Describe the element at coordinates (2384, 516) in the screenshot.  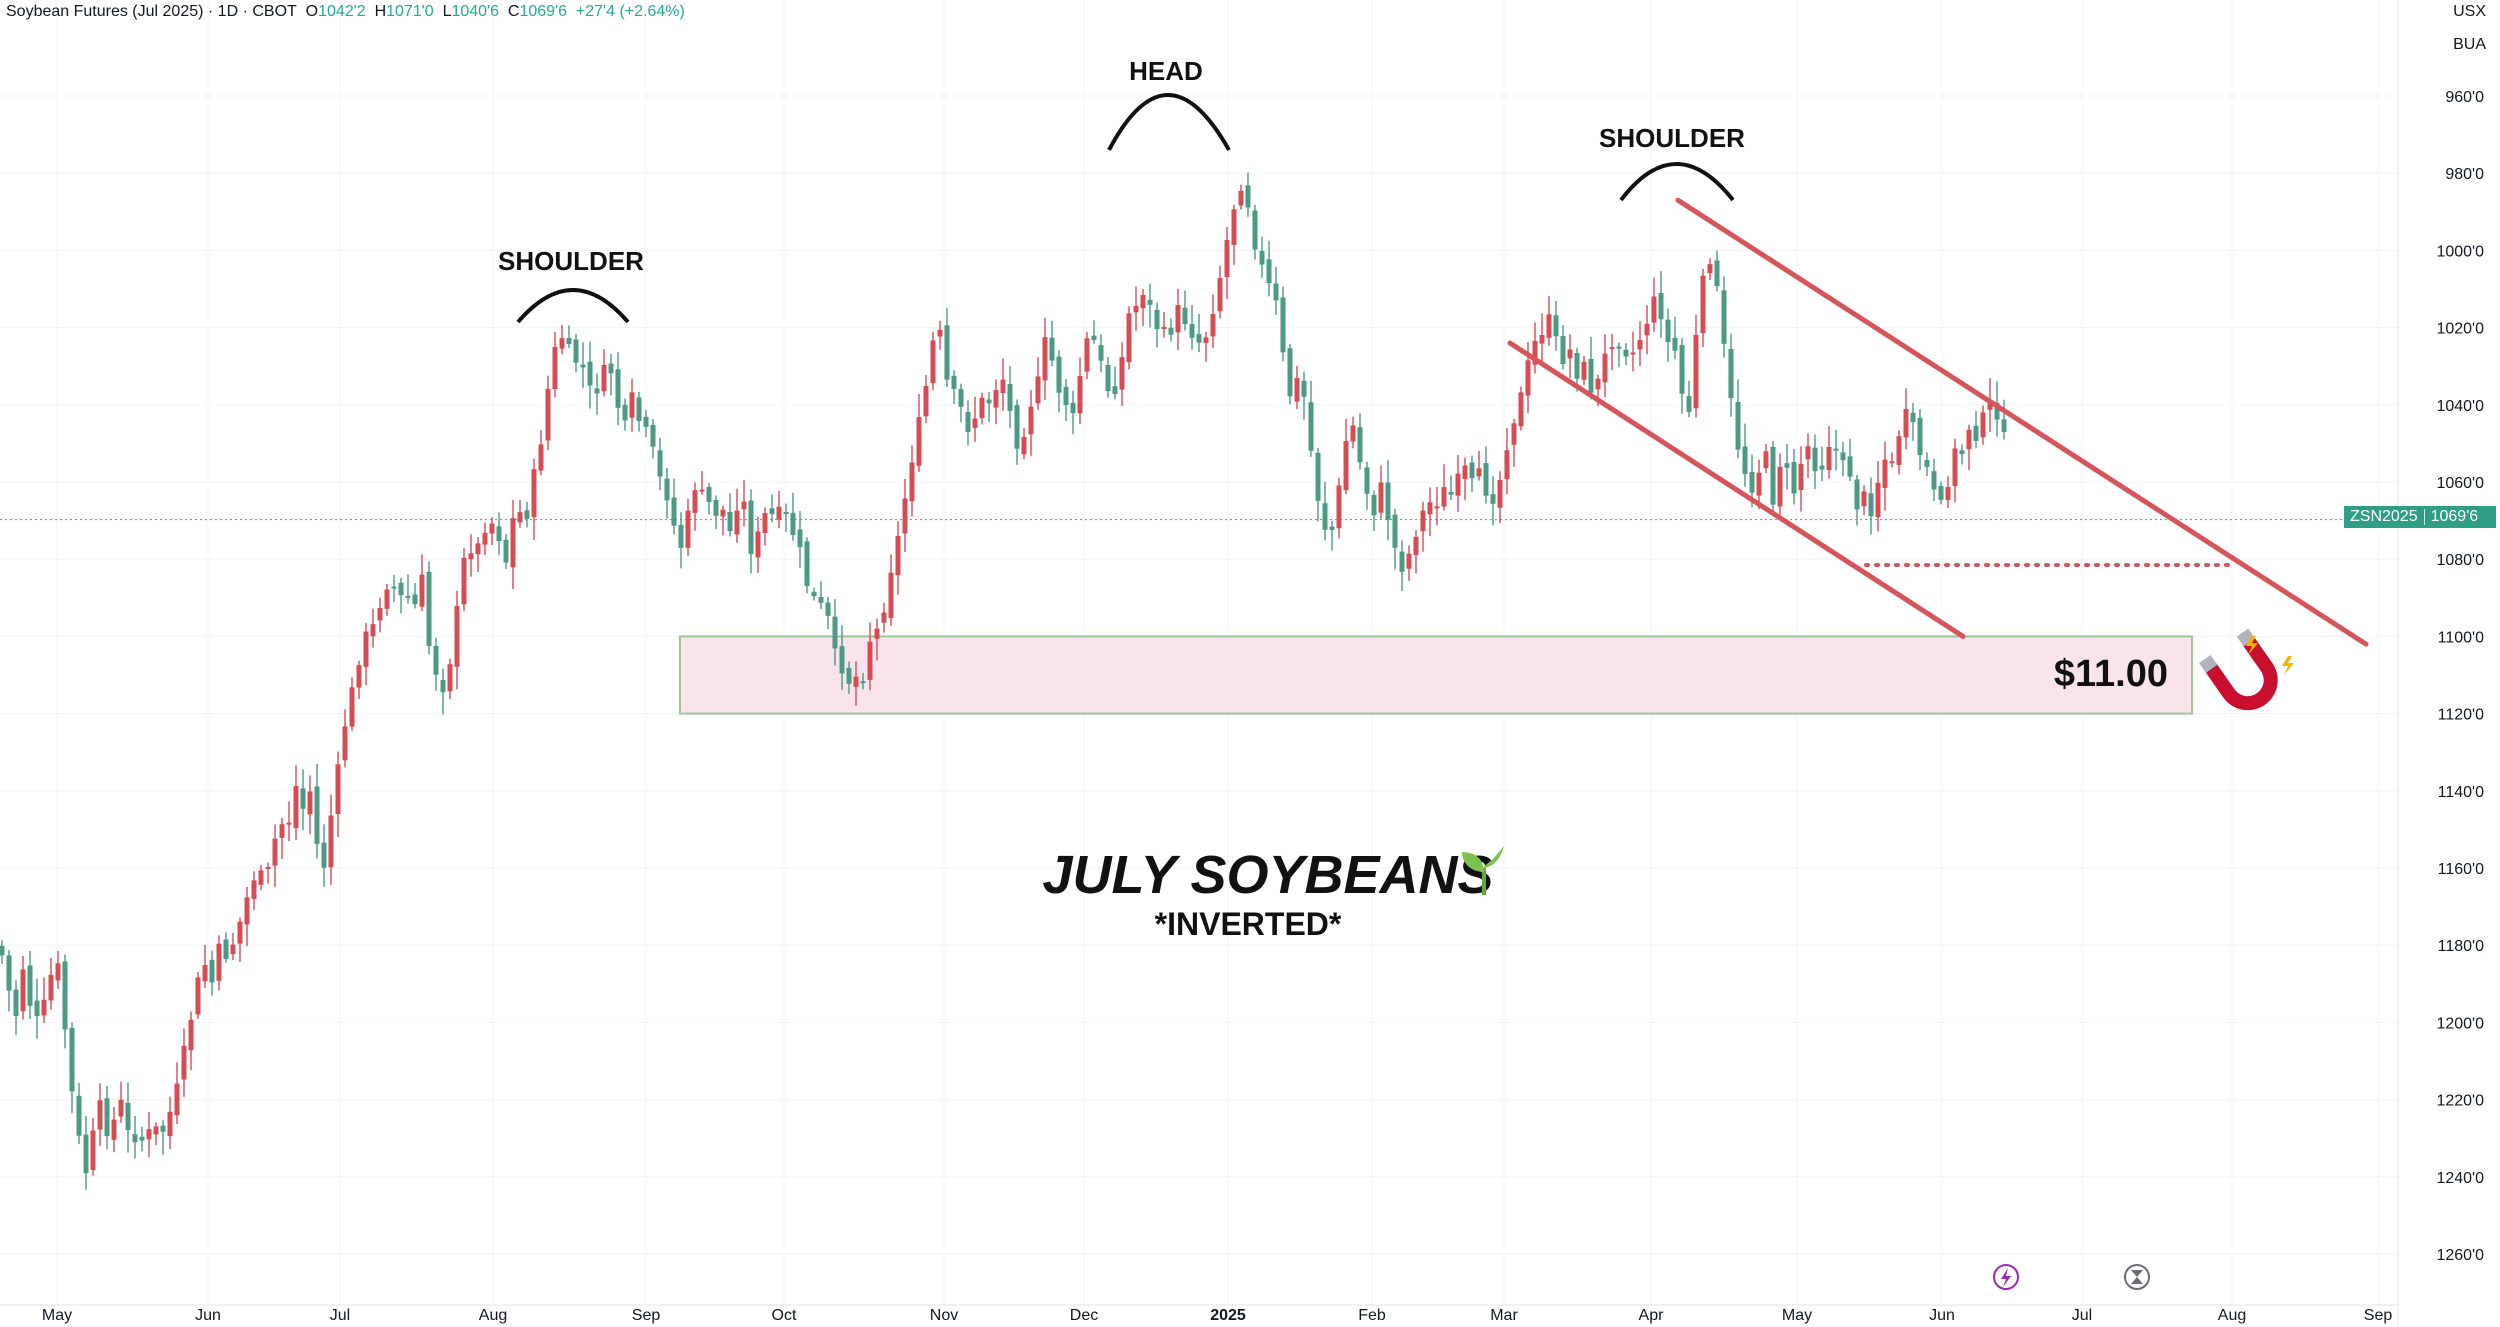
I see `price-tag-symbol: ZSN2025` at that location.